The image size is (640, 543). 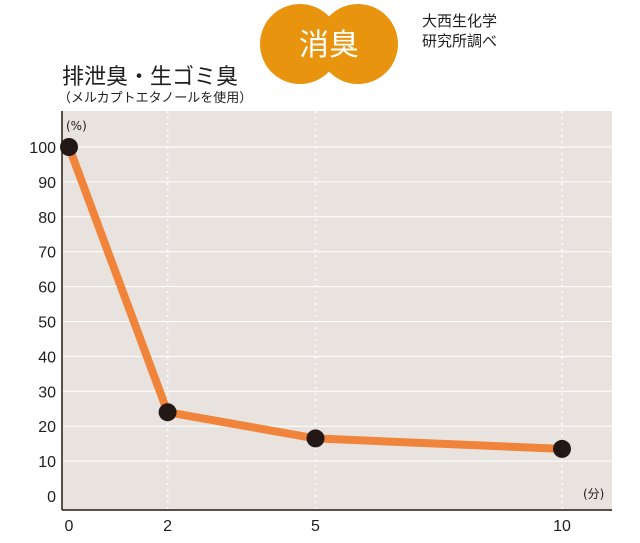 What do you see at coordinates (593, 494) in the screenshot?
I see `x-axis-unit: (分)` at bounding box center [593, 494].